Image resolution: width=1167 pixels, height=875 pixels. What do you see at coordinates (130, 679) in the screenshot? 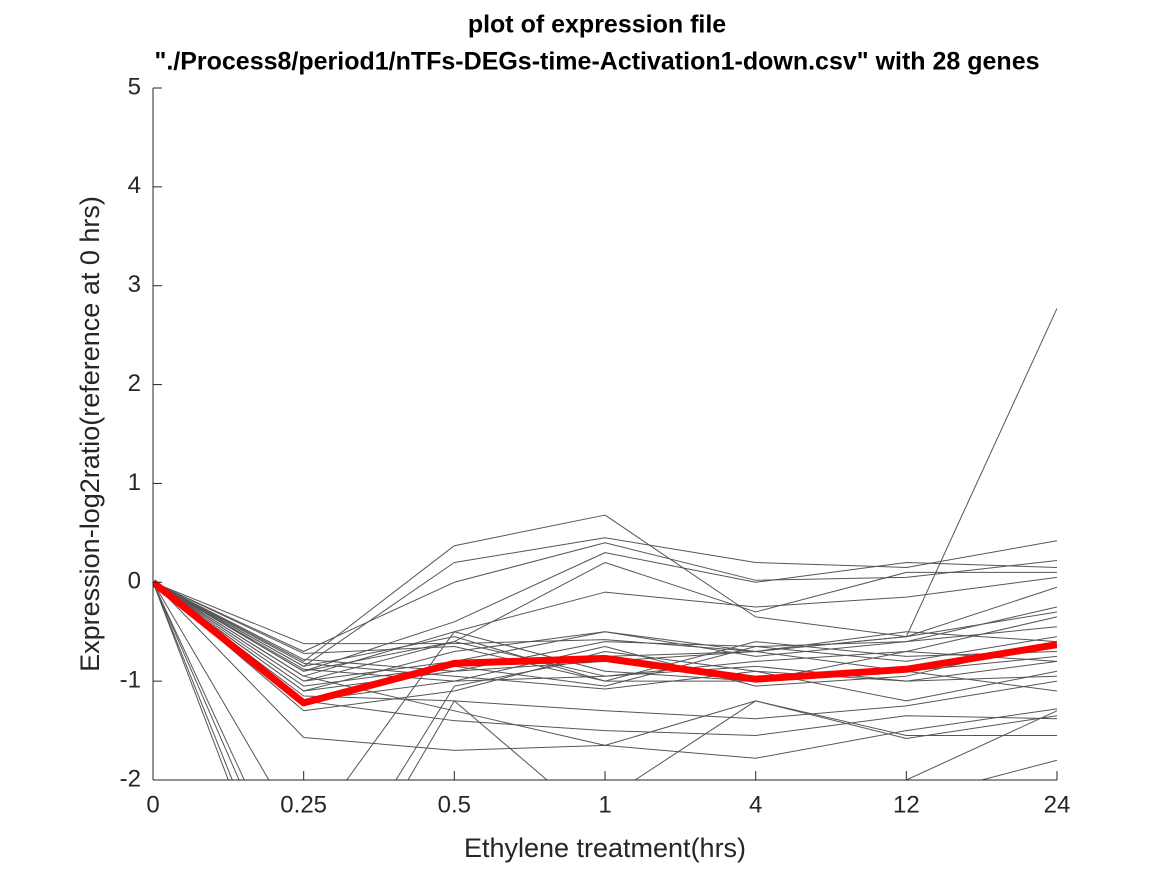
I see `y-tick-label: -1` at bounding box center [130, 679].